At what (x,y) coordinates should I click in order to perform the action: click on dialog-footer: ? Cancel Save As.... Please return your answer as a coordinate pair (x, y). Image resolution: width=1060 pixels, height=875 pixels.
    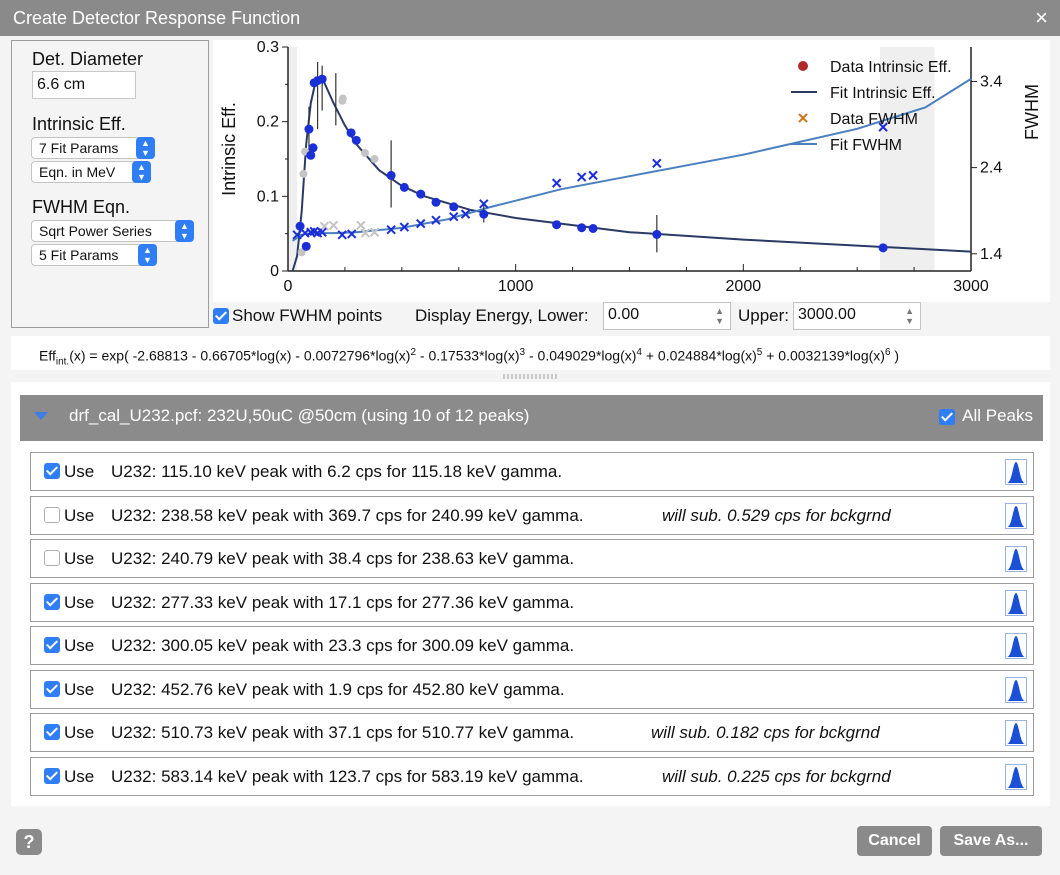
    Looking at the image, I should click on (530, 842).